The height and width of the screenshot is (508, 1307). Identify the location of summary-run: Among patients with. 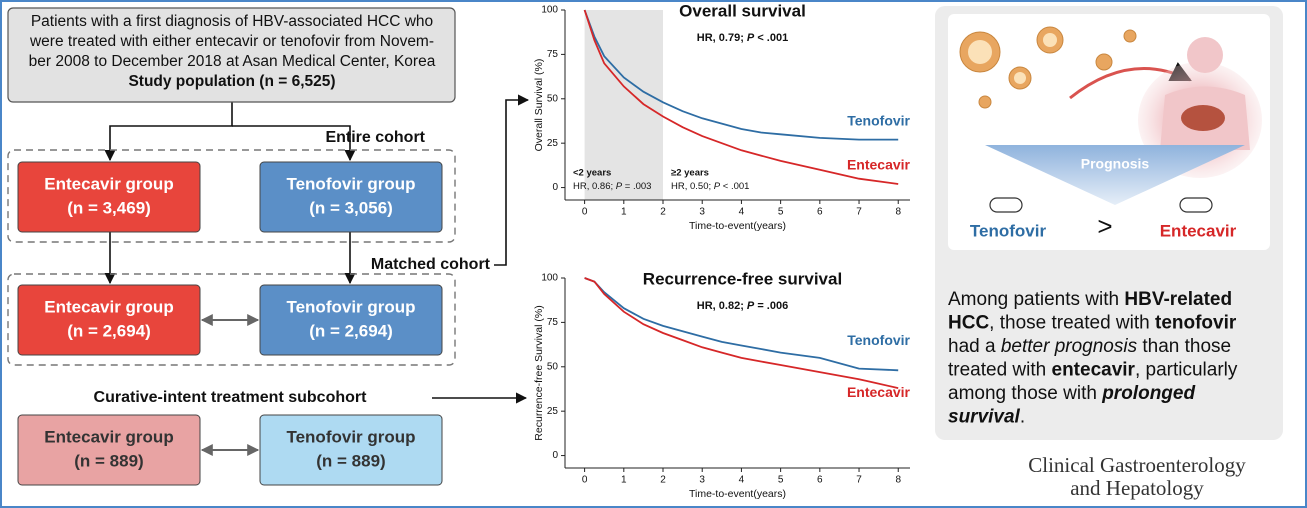
(1036, 299).